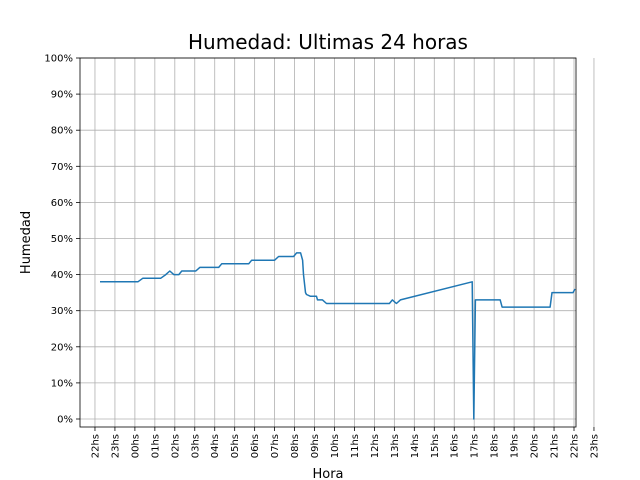 Image resolution: width=640 pixels, height=480 pixels. What do you see at coordinates (435, 446) in the screenshot?
I see `x-tick-label: 15hs` at bounding box center [435, 446].